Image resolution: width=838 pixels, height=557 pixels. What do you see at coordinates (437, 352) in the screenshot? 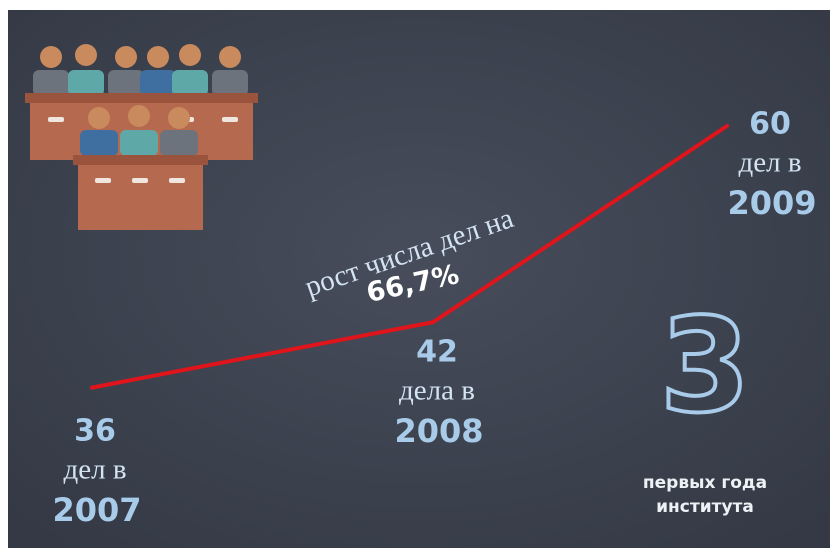
I see `value-label: 42` at bounding box center [437, 352].